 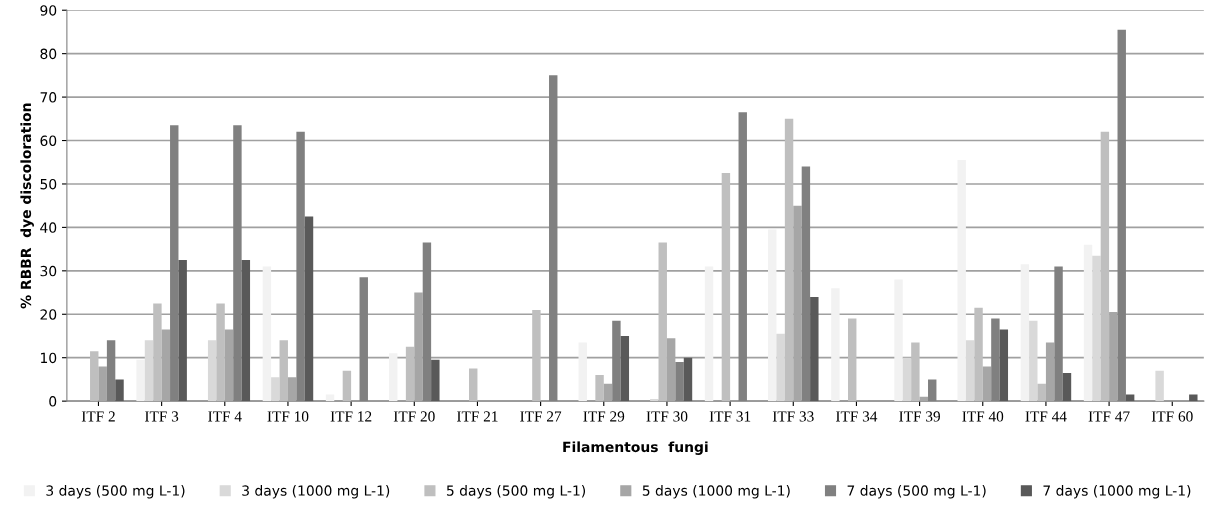 What do you see at coordinates (1172, 416) in the screenshot?
I see `x-tick-label: ITF 60` at bounding box center [1172, 416].